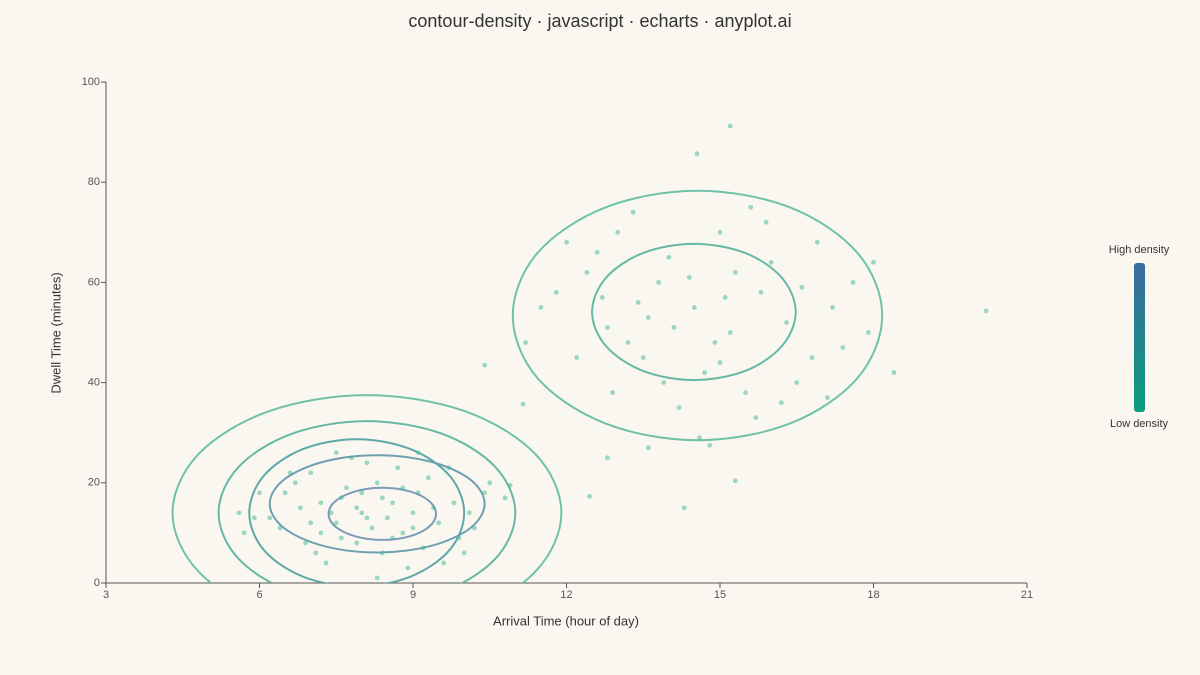 The height and width of the screenshot is (675, 1200). Describe the element at coordinates (55, 332) in the screenshot. I see `y-axis-title: Dwell Time (minutes)` at that location.